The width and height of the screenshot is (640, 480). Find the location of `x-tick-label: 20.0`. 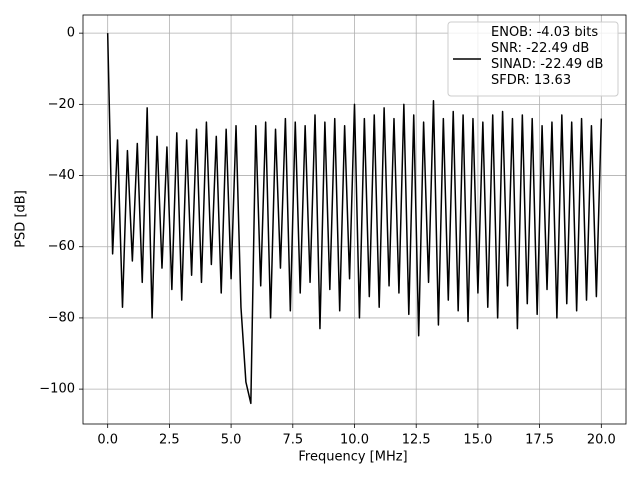

x-tick-label: 20.0 is located at coordinates (601, 440).